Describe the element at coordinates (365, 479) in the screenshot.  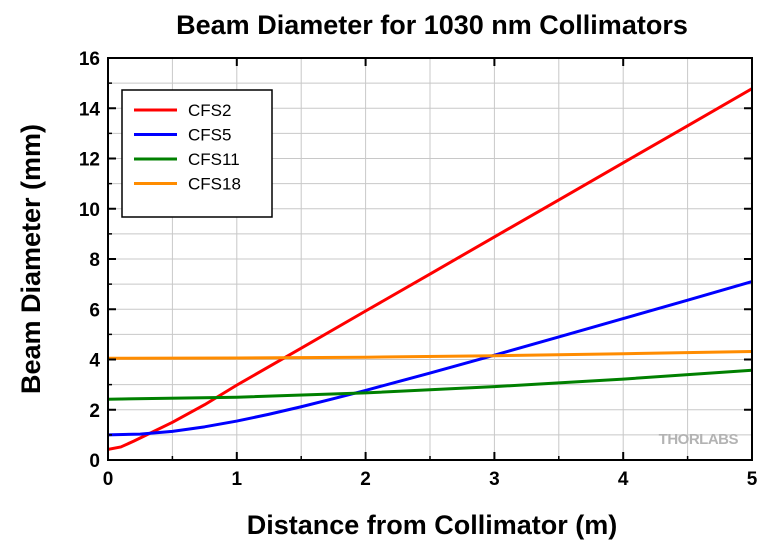
I see `x-tick-label: 2` at that location.